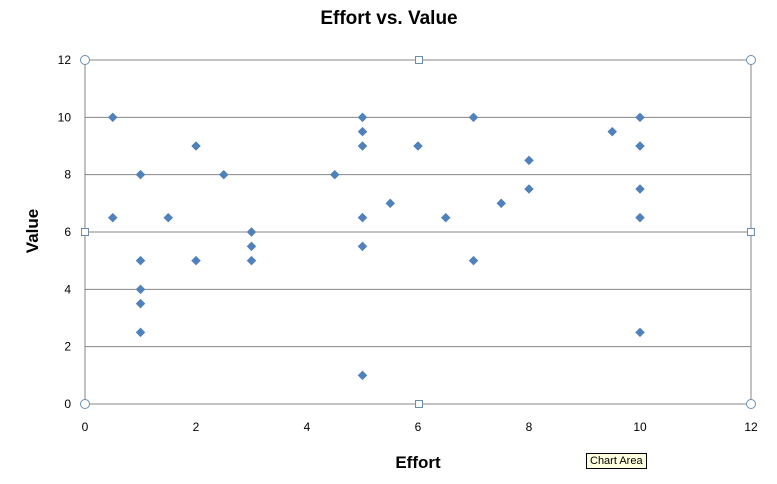 The height and width of the screenshot is (484, 777). Describe the element at coordinates (388, 18) in the screenshot. I see `chart-title: Effort vs. Value` at that location.